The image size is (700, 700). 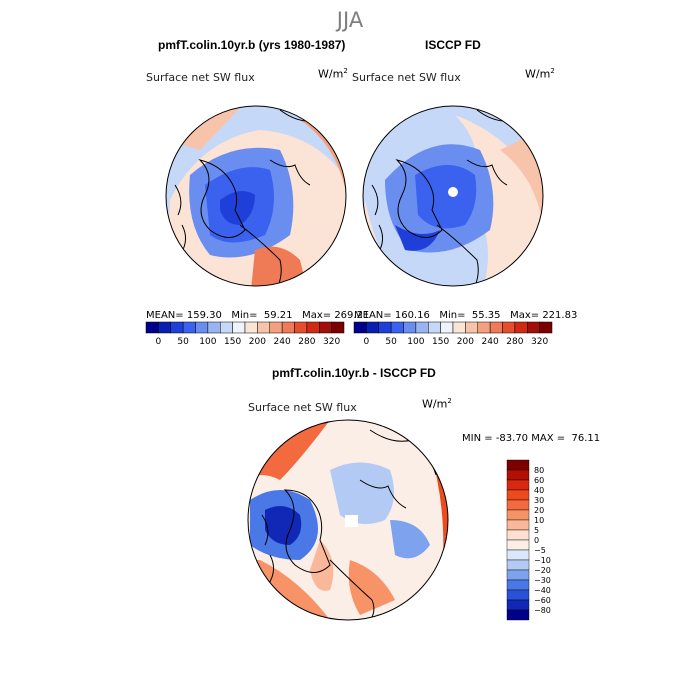 I want to click on map-diff-border, so click(x=348, y=520).